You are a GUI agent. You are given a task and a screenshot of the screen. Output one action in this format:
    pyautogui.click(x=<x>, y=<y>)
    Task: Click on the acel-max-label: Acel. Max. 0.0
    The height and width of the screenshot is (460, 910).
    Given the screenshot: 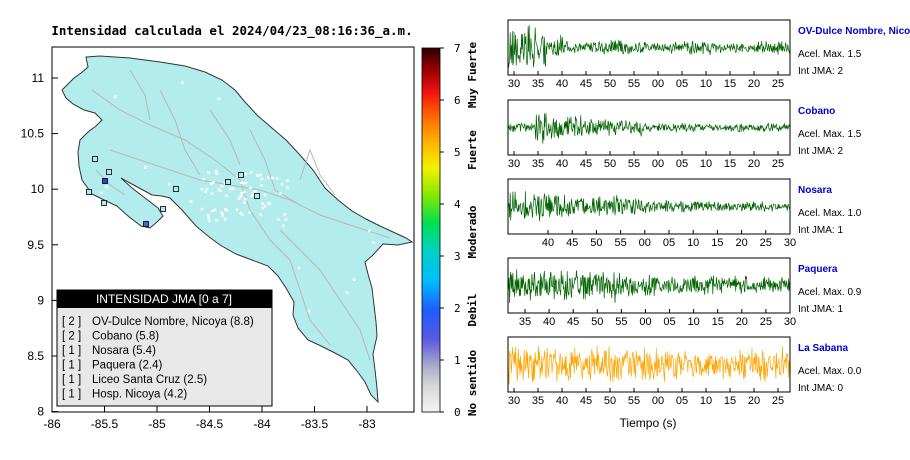 What is the action you would take?
    pyautogui.click(x=830, y=371)
    